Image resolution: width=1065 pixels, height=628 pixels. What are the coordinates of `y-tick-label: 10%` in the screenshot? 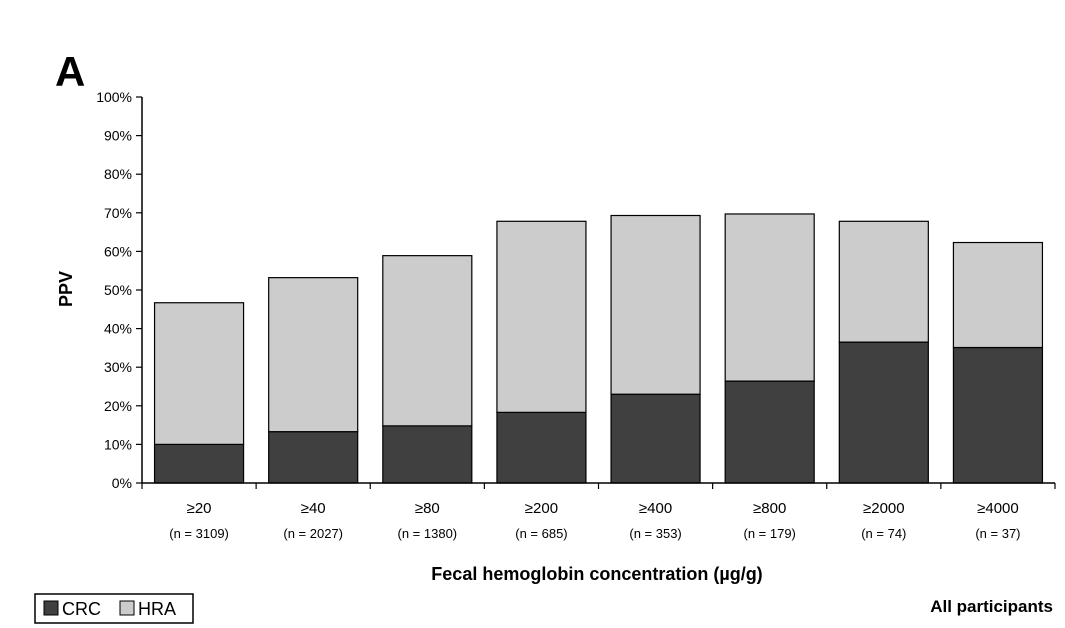 It's located at (118, 444).